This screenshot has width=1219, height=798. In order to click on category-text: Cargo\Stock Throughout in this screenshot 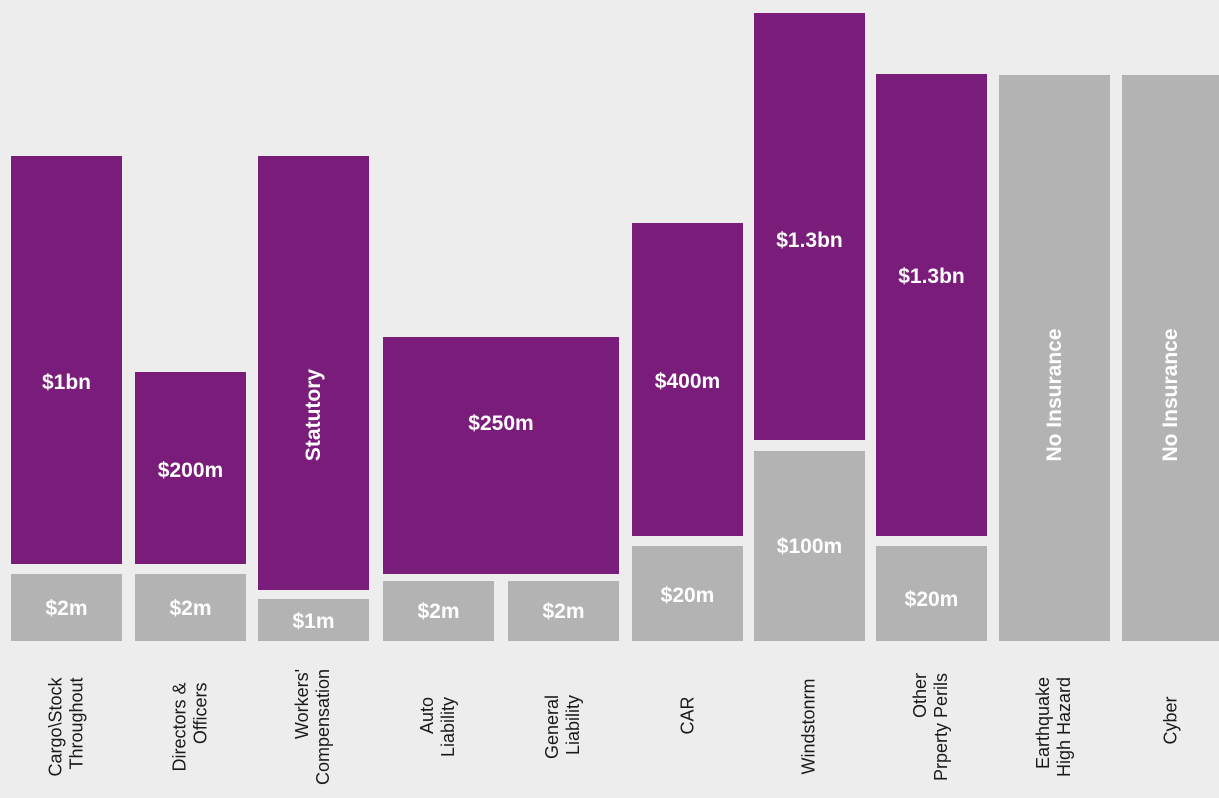, I will do `click(66, 726)`.